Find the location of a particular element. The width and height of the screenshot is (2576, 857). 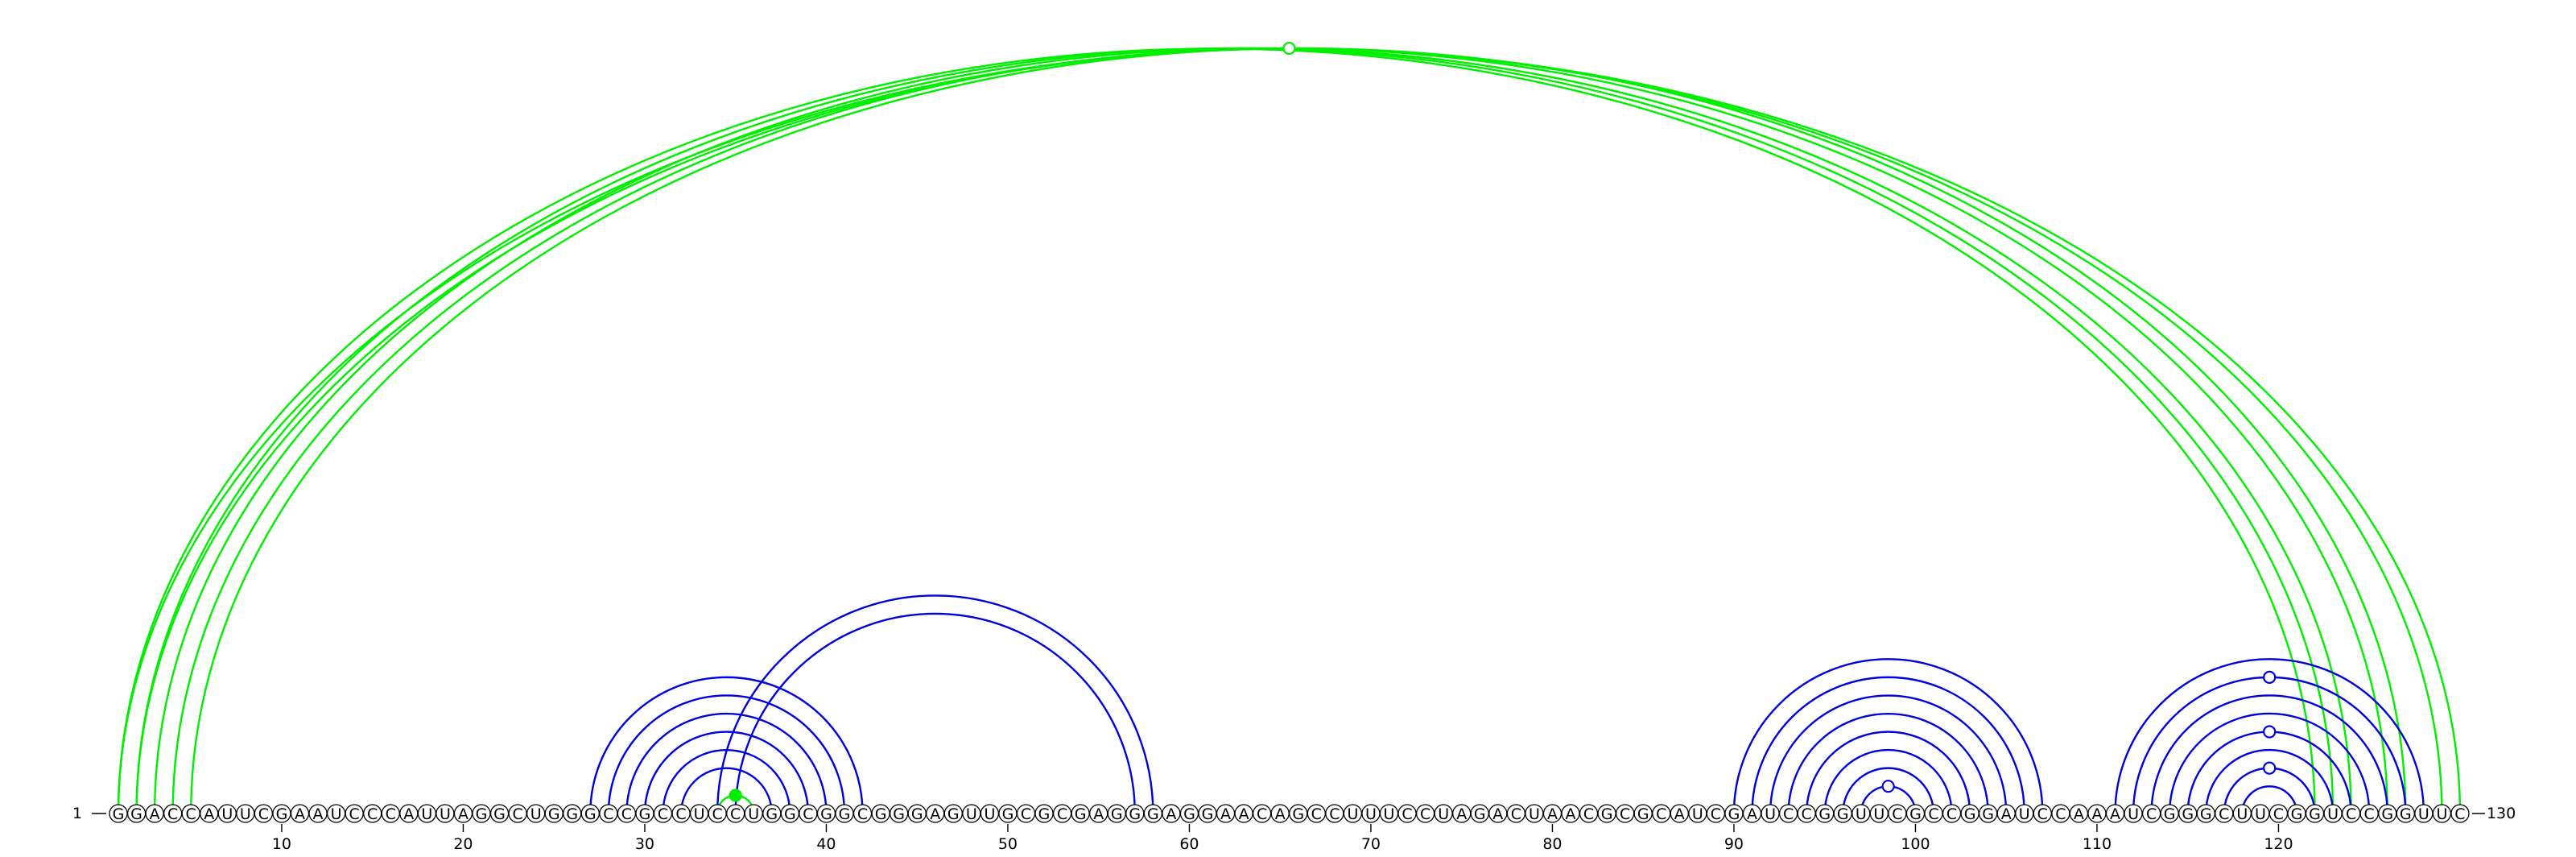

nucleotide-19: U is located at coordinates (445, 813).